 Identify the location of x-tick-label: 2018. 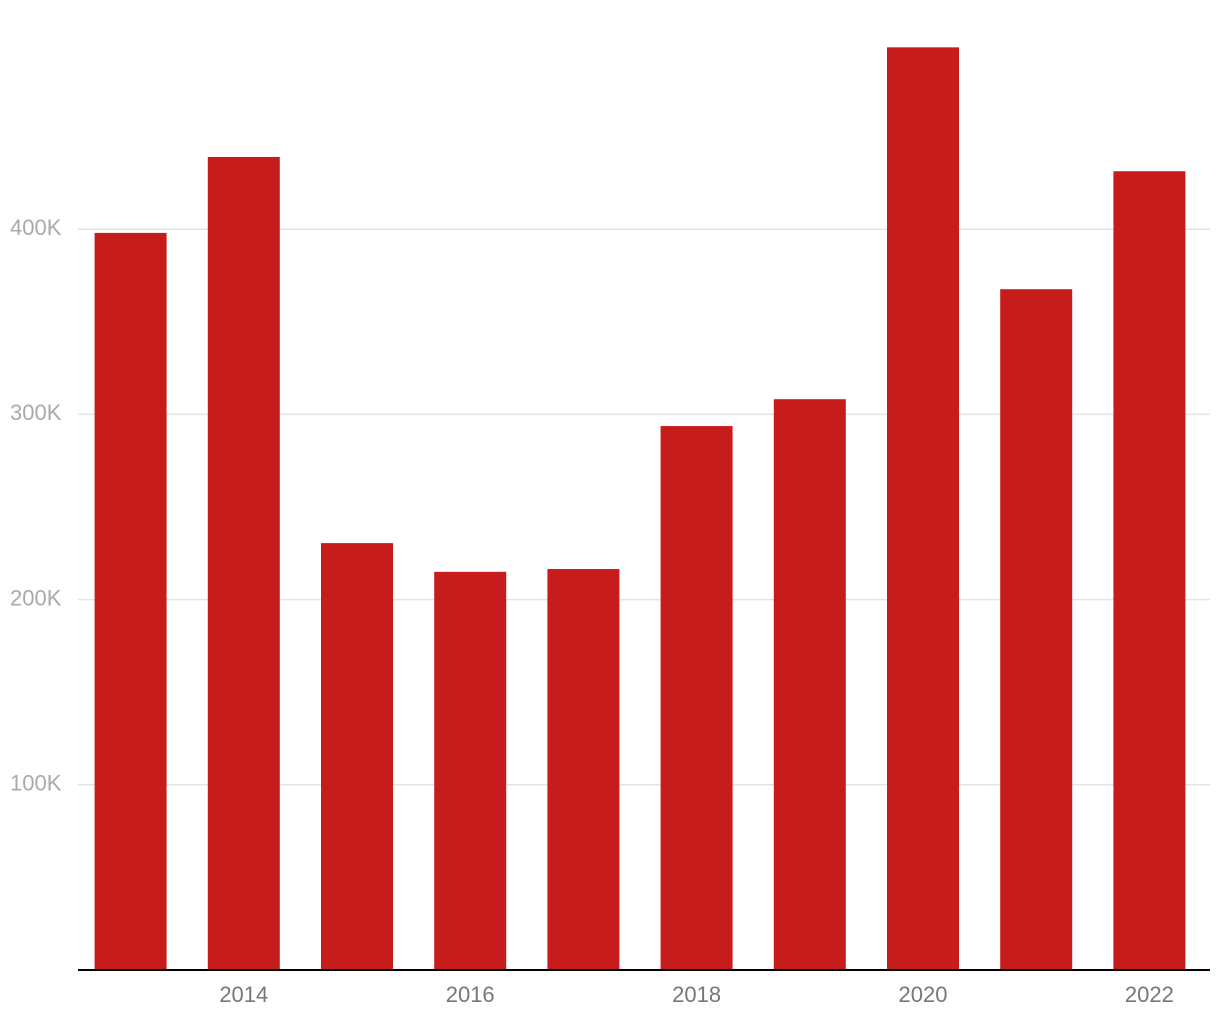
(696, 994).